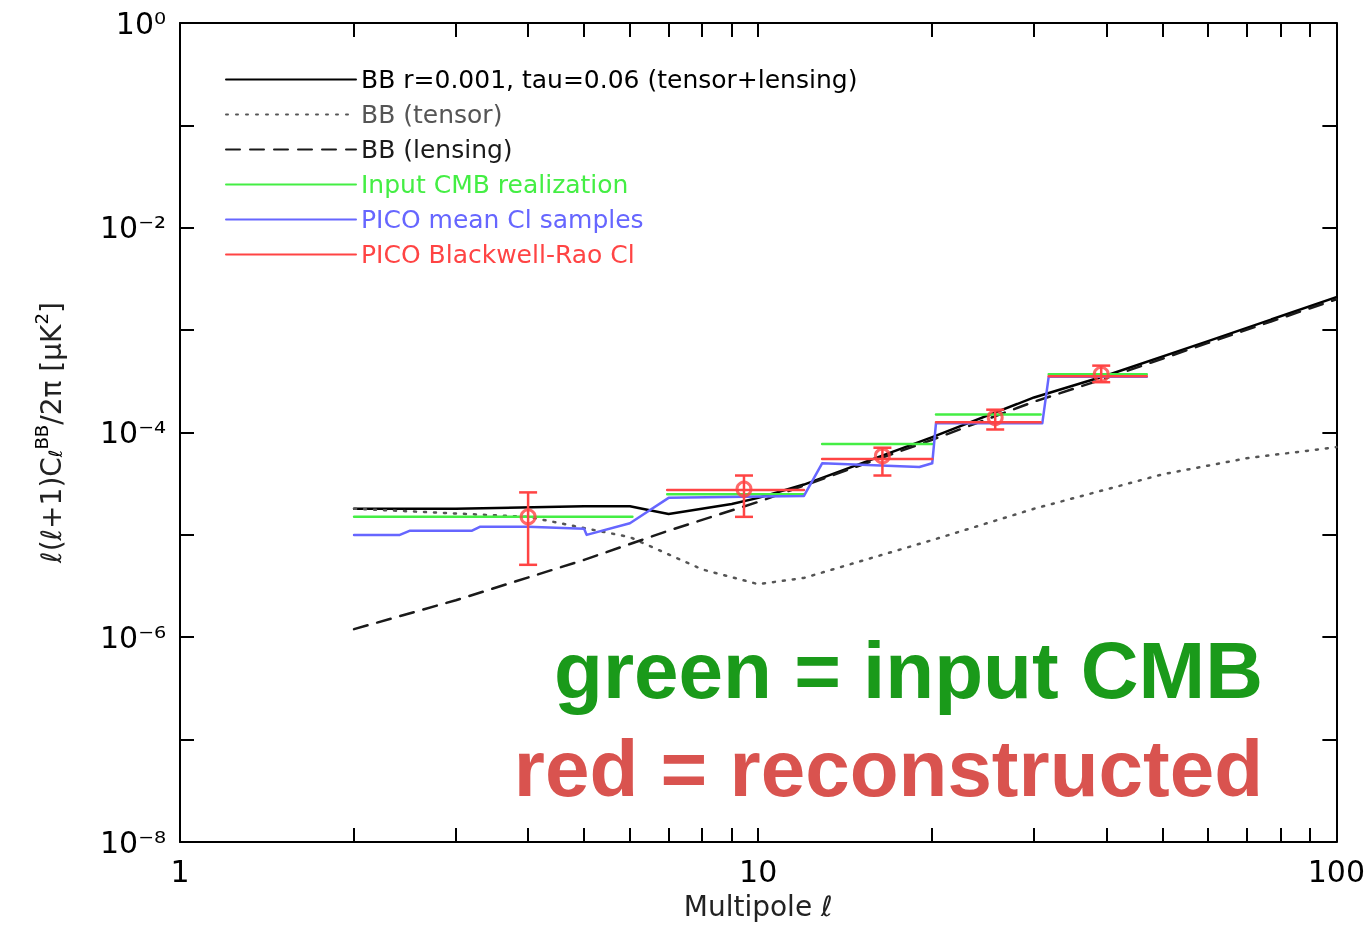 This screenshot has height=951, width=1368. What do you see at coordinates (49, 433) in the screenshot?
I see `y-axis-title: ℓ(ℓ+1)CℓBB/2π [μK2]` at bounding box center [49, 433].